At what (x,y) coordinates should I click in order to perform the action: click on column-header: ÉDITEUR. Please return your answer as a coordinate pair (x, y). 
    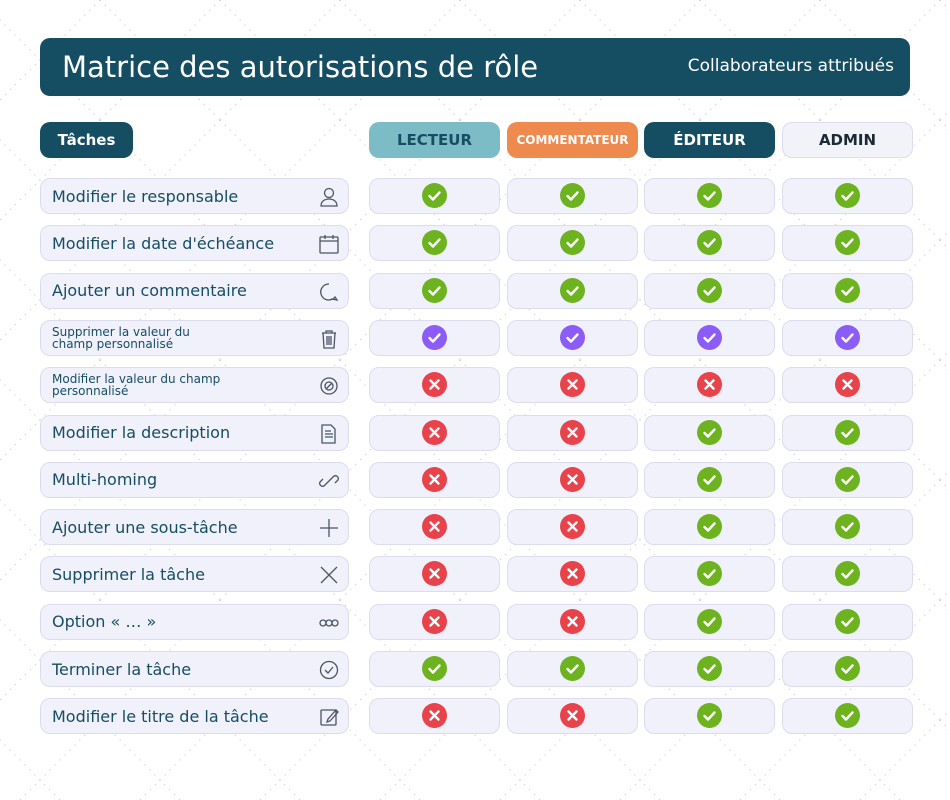
    Looking at the image, I should click on (709, 140).